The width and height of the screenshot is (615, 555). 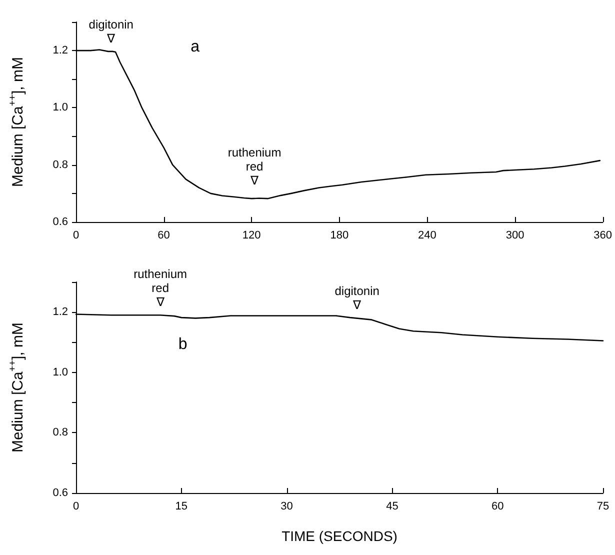 I want to click on x-tick-label: 180, so click(x=339, y=236).